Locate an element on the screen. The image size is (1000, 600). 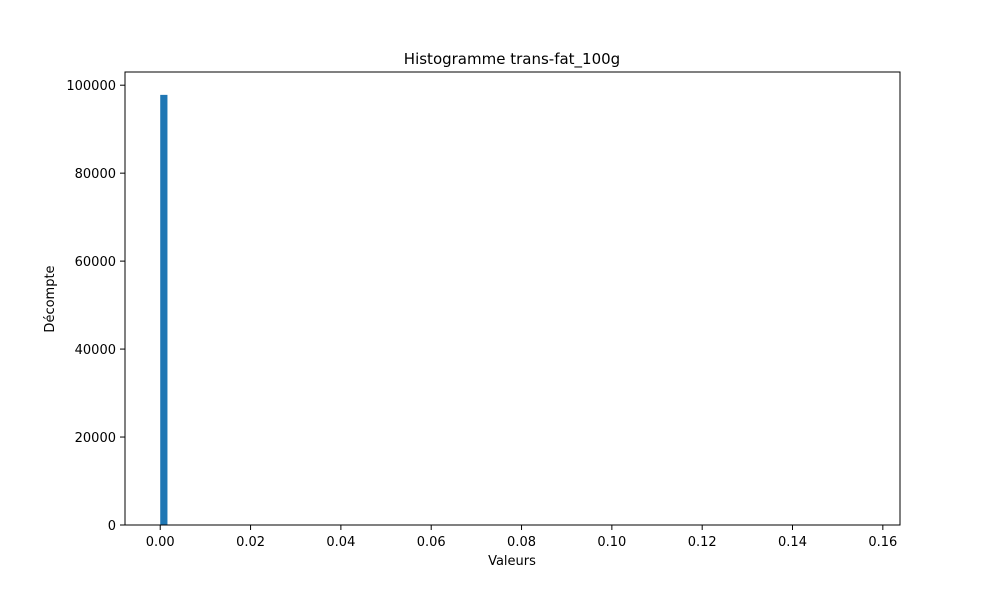
x-tick-label: 0.08 is located at coordinates (521, 542).